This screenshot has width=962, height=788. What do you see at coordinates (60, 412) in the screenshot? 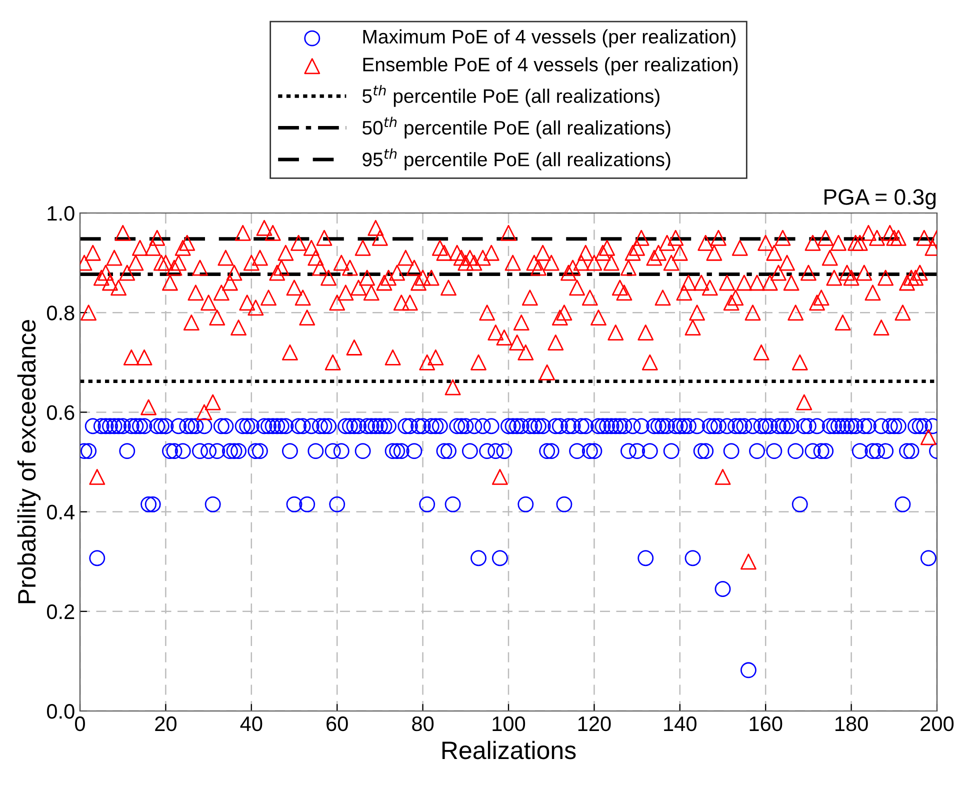
I see `y-tick-label: 0.6` at bounding box center [60, 412].